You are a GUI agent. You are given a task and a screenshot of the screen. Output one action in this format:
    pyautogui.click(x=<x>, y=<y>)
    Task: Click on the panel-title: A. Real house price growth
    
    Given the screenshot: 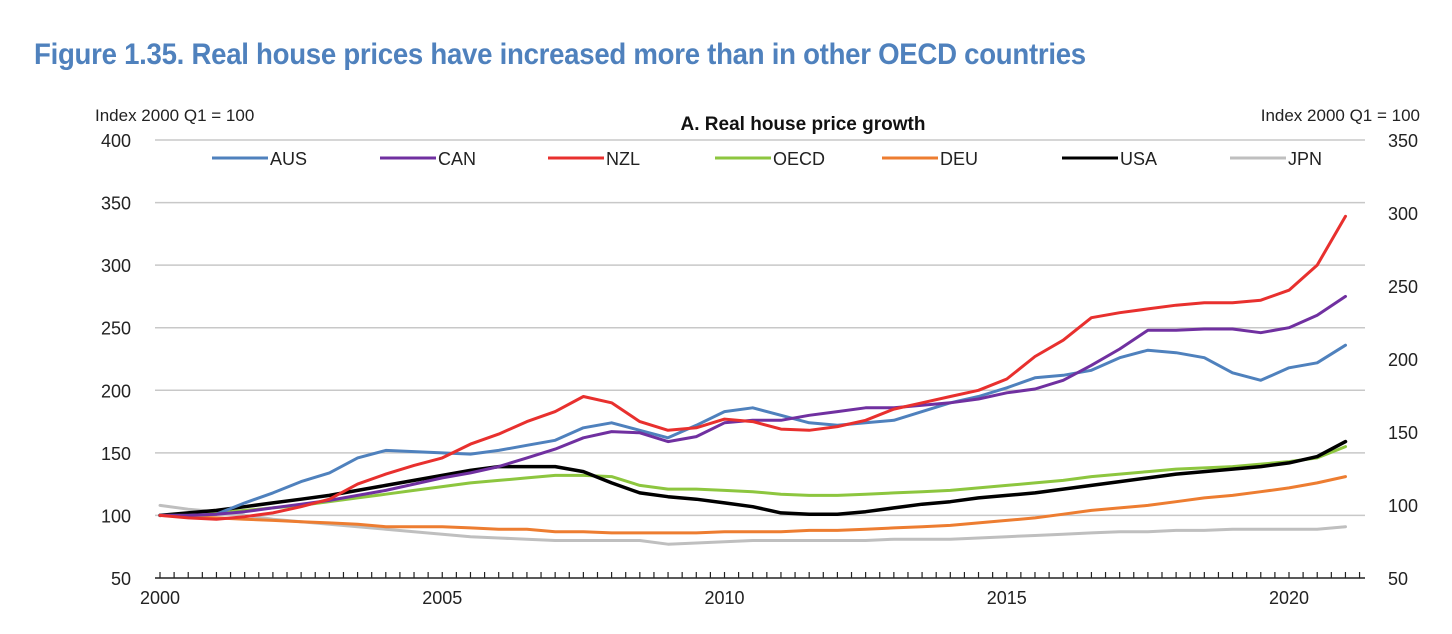 What is the action you would take?
    pyautogui.click(x=803, y=124)
    